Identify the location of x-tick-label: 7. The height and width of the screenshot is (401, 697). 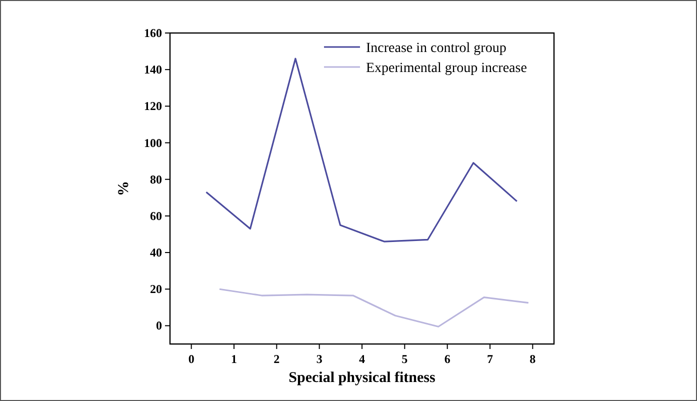
(490, 359).